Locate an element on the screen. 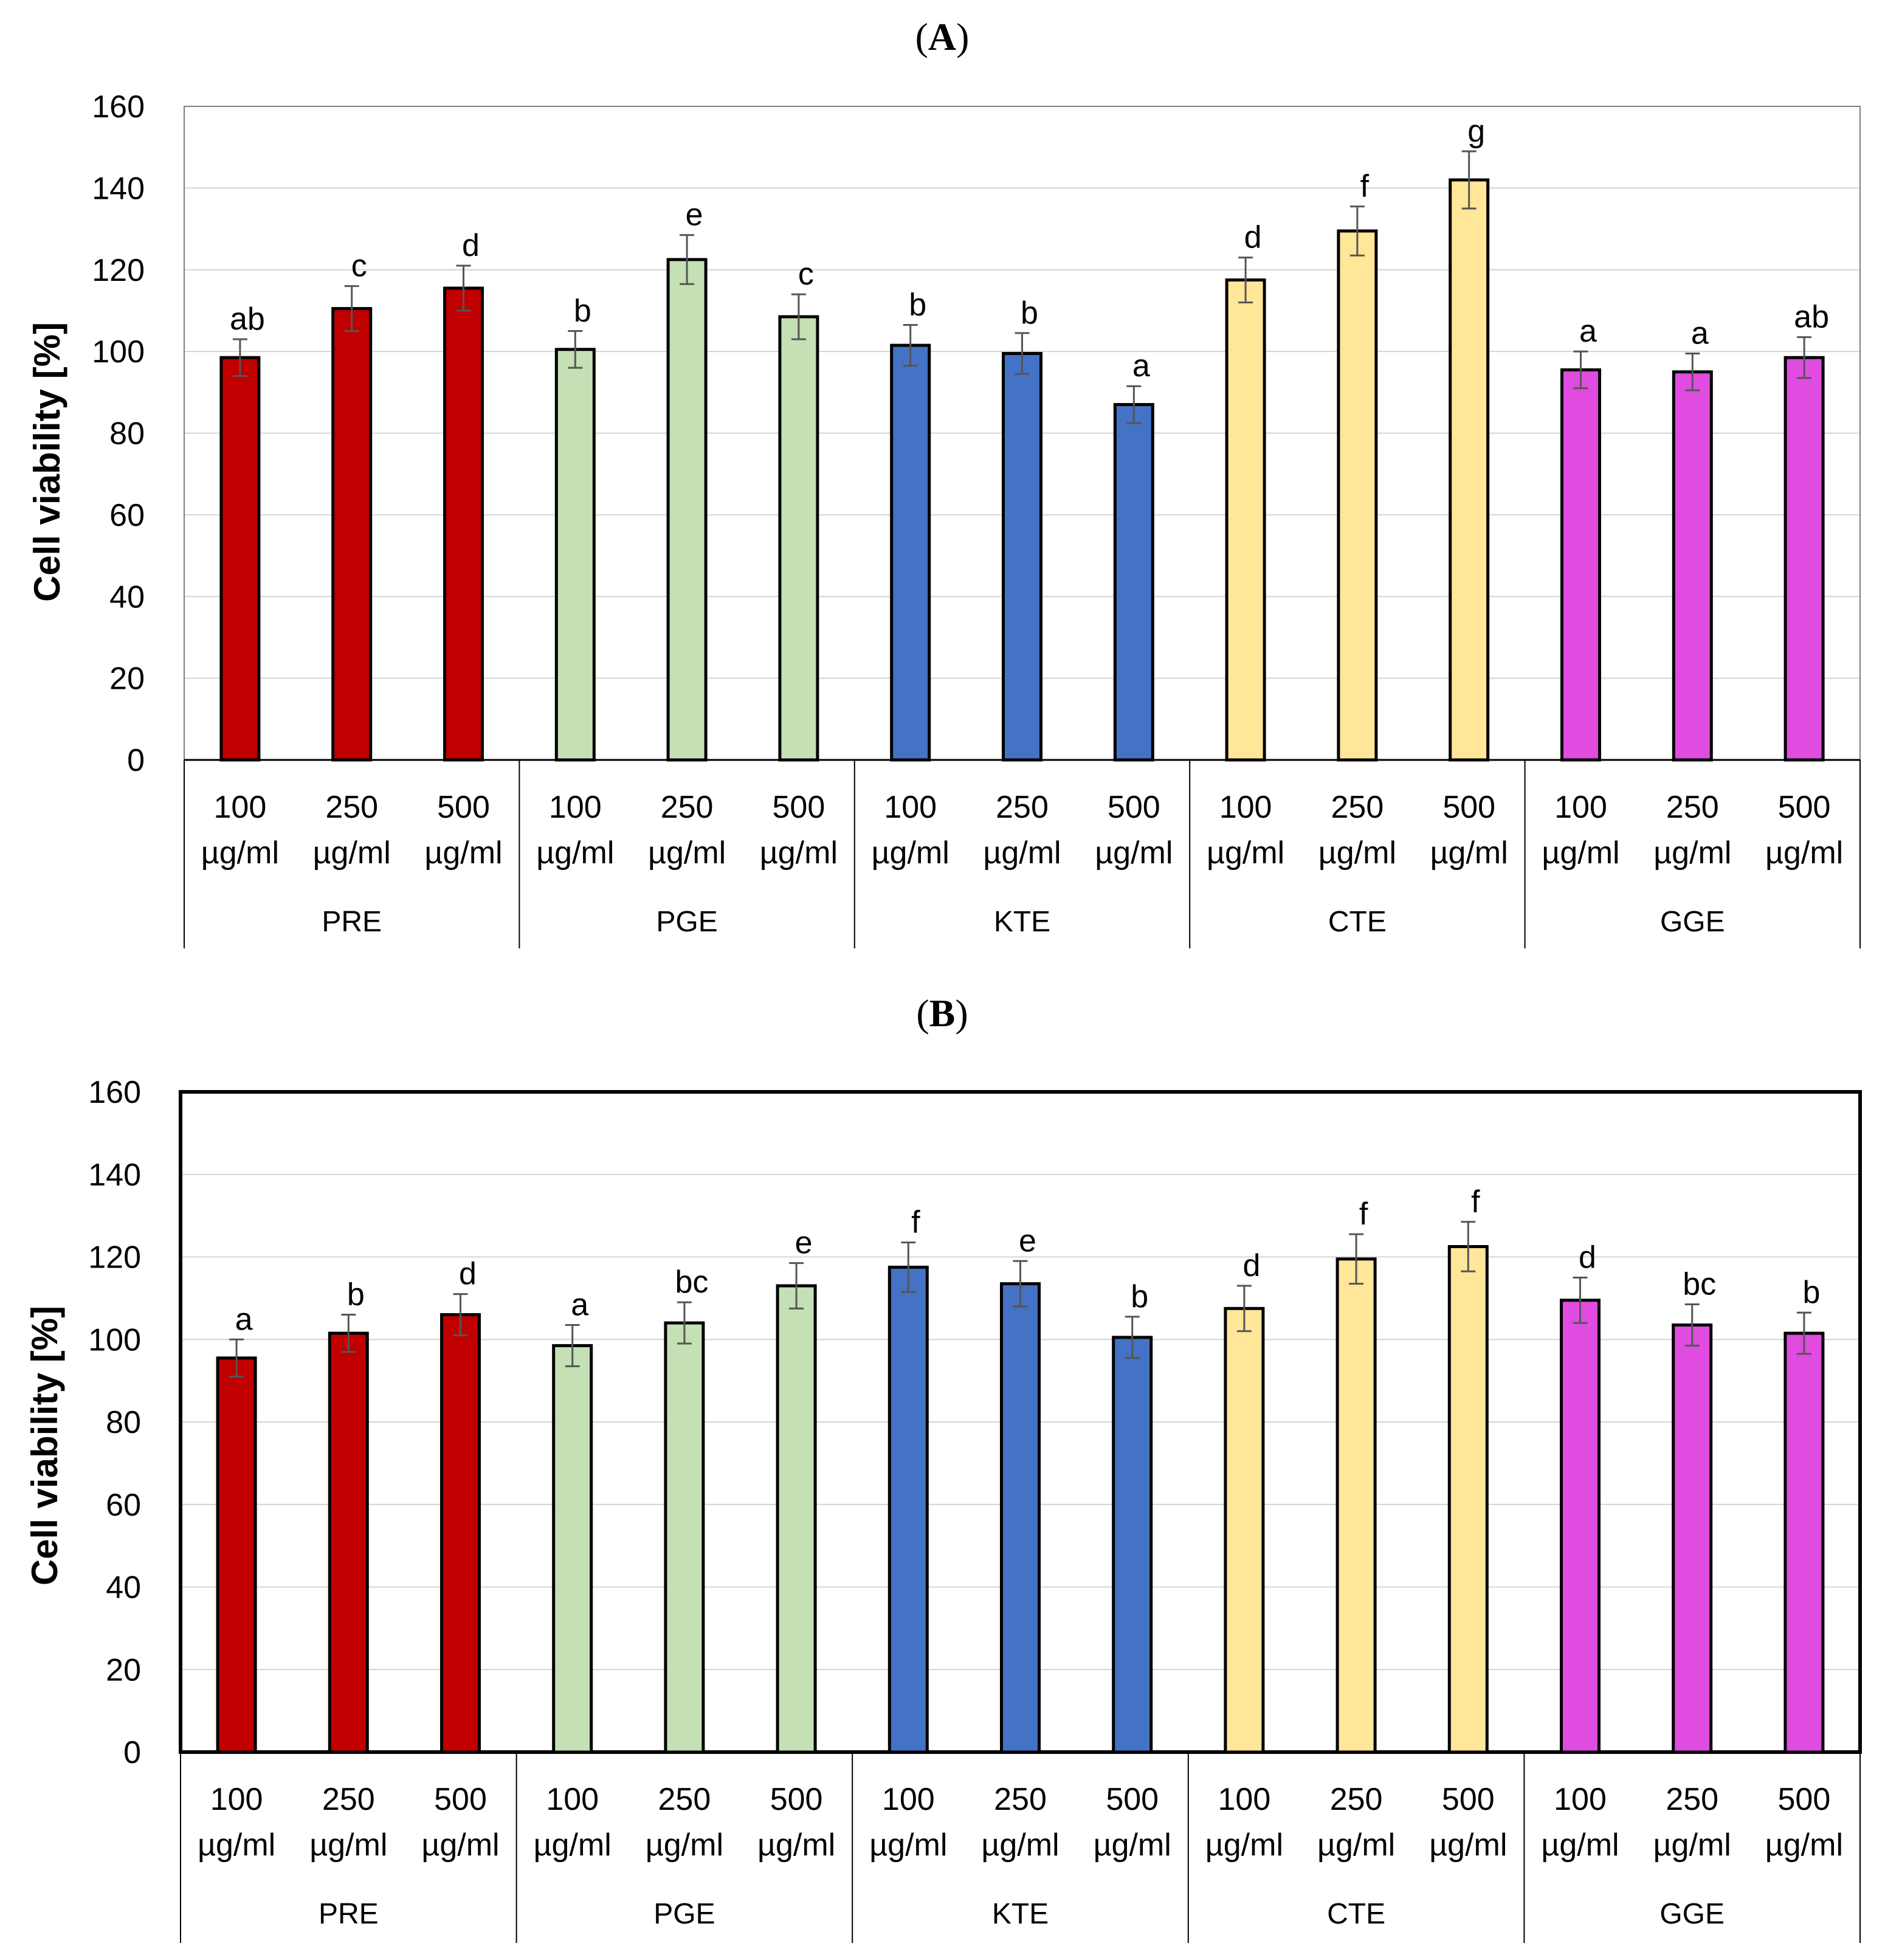 This screenshot has height=1960, width=1885. panel-a-y-tick-label: 120 is located at coordinates (118, 270).